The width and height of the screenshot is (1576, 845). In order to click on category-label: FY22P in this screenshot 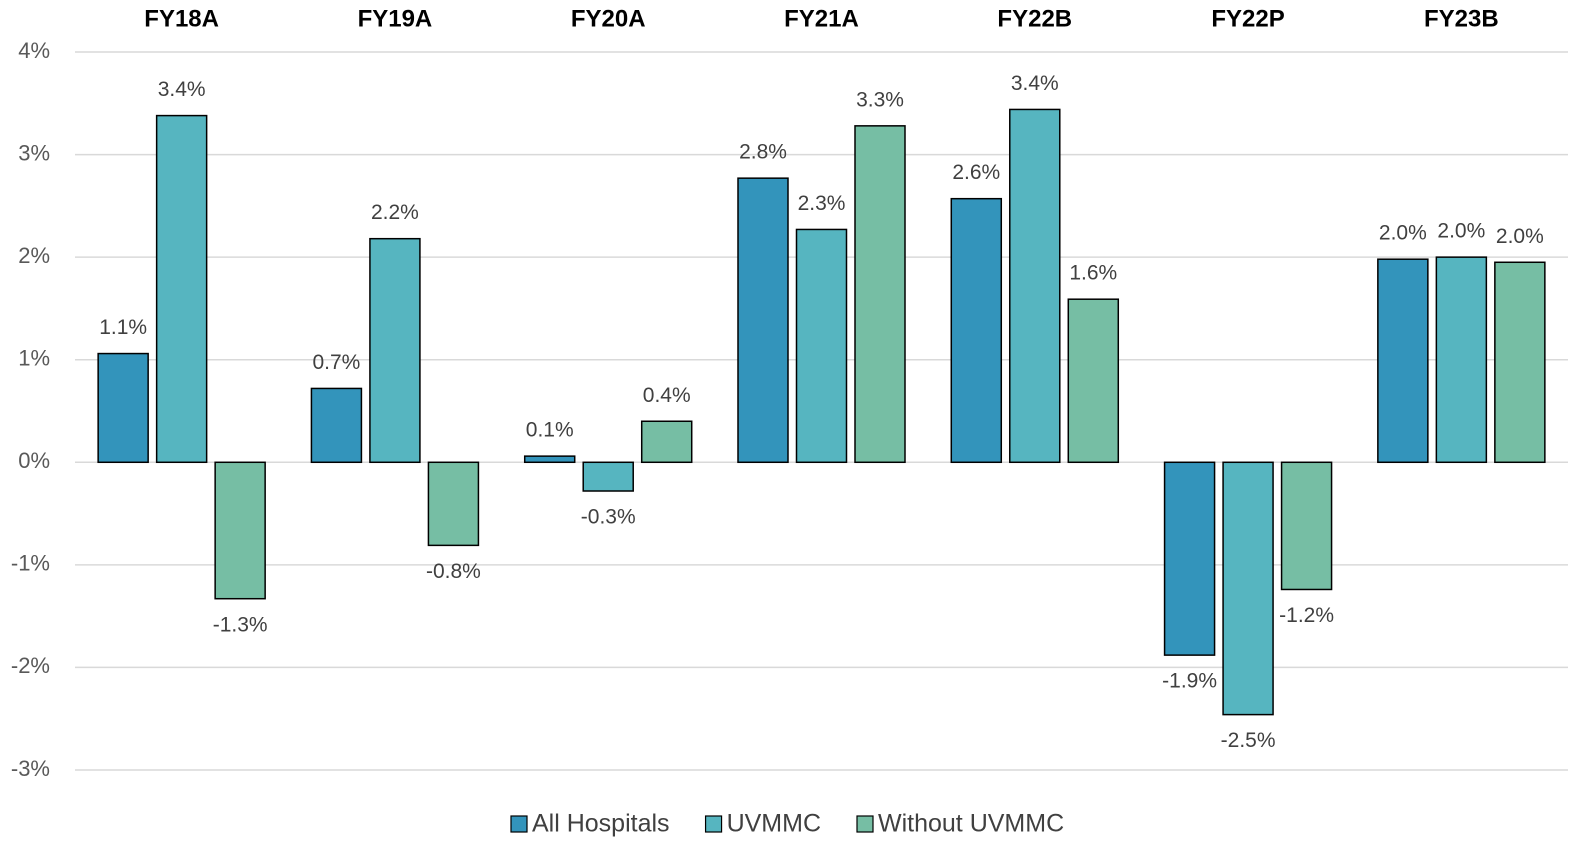, I will do `click(1247, 18)`.